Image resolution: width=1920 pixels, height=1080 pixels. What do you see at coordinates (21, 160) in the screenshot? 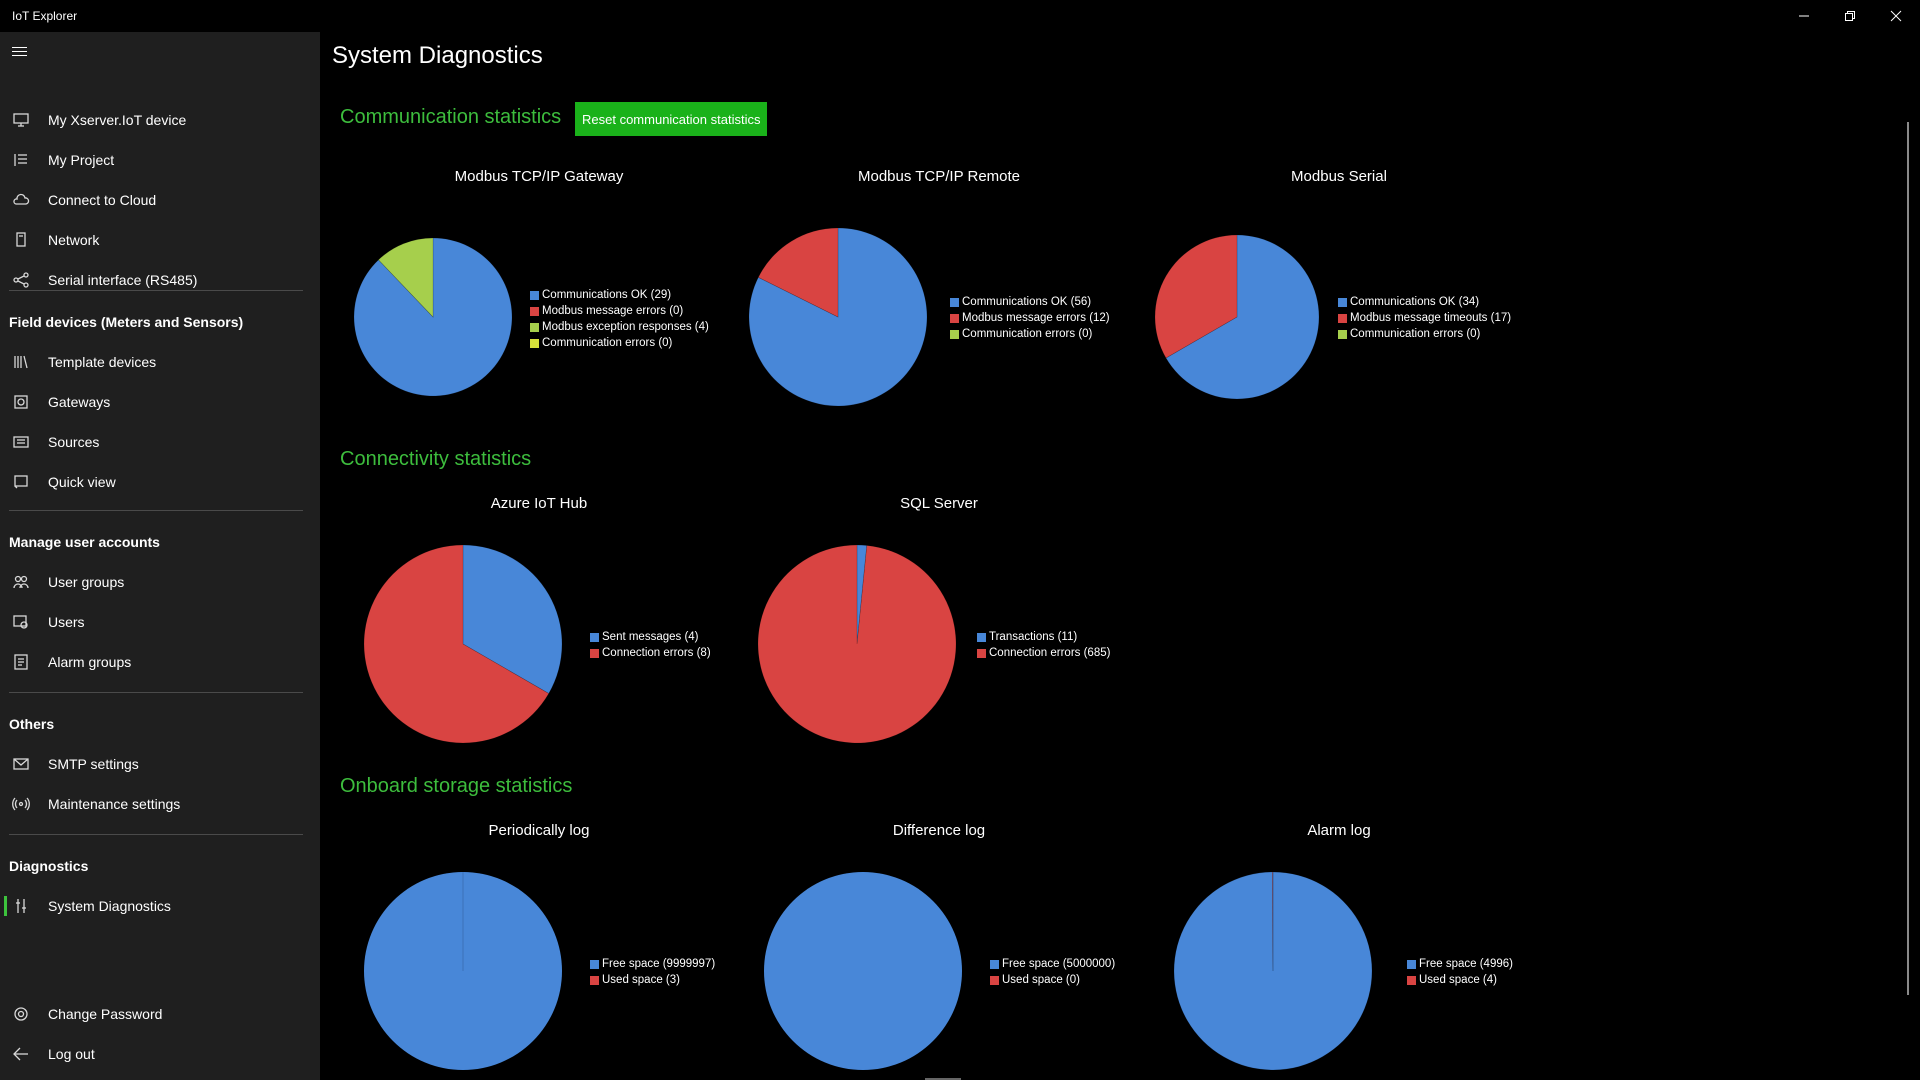
I see `project-icon` at bounding box center [21, 160].